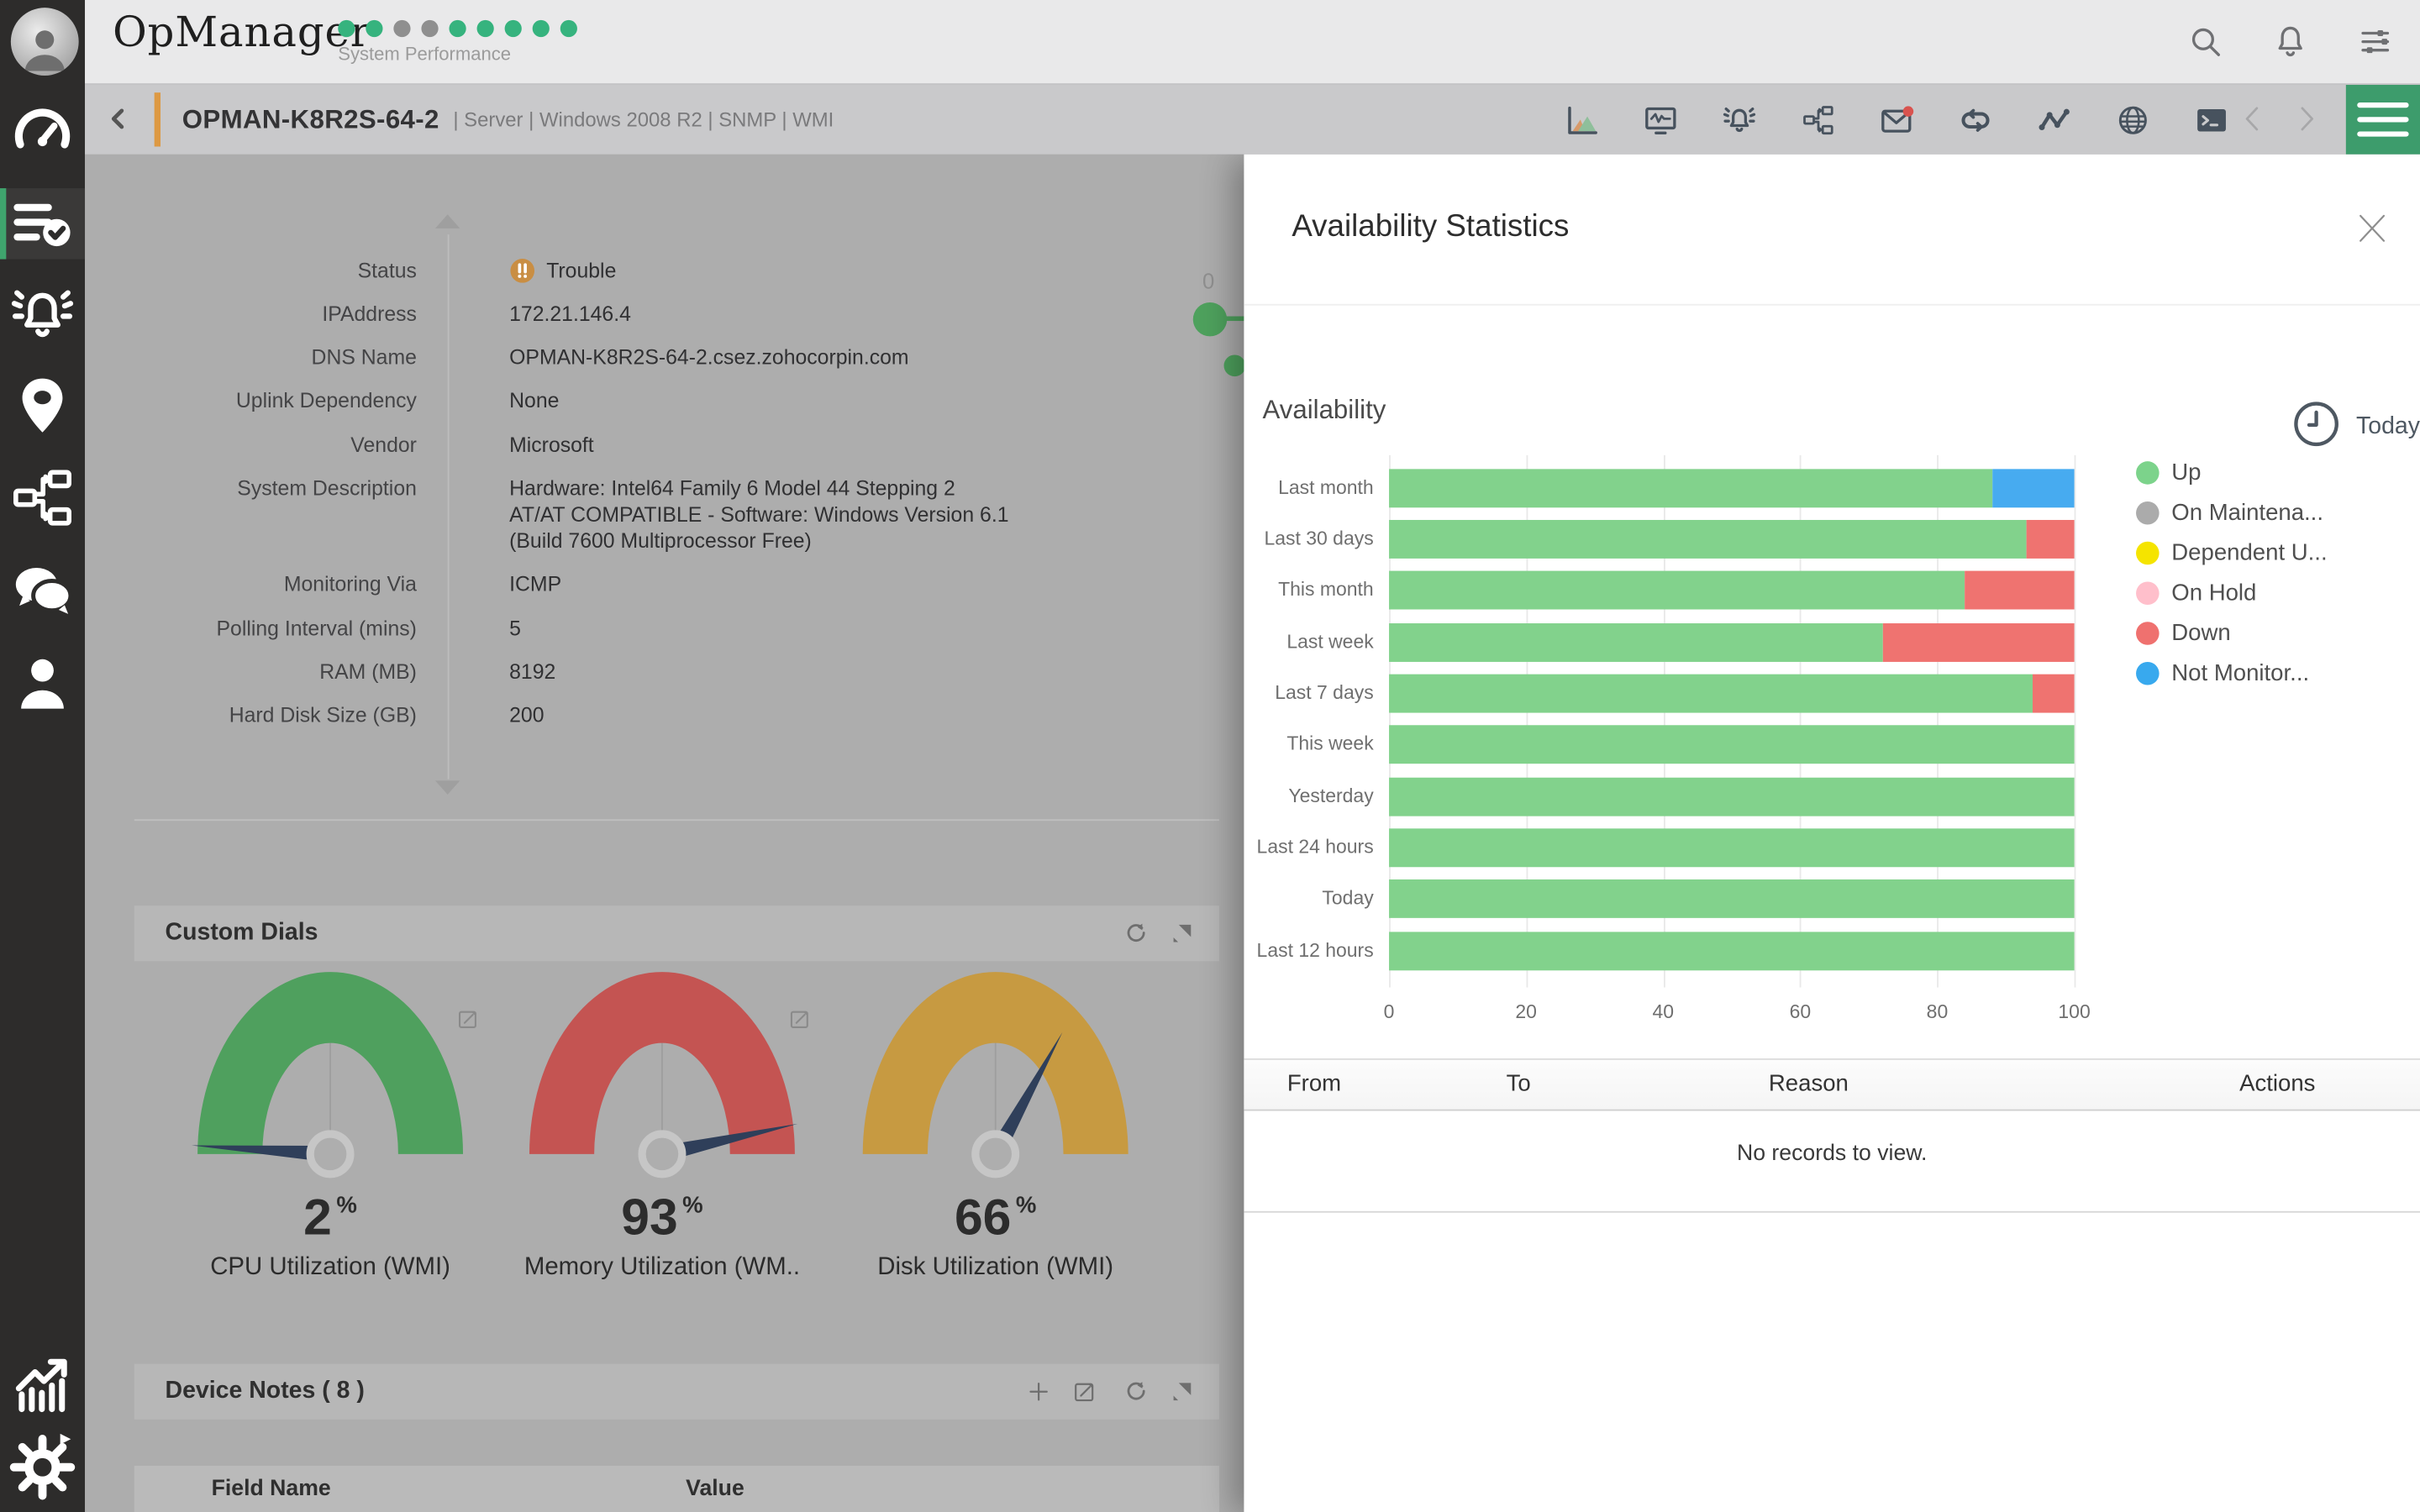 The width and height of the screenshot is (2420, 1512). I want to click on occluded-chart-dot, so click(1234, 365).